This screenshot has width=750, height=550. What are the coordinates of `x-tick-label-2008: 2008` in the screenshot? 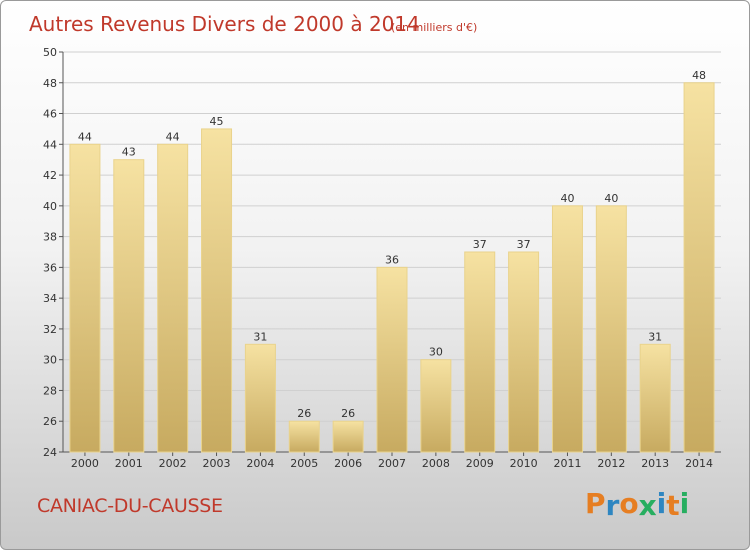 It's located at (436, 463).